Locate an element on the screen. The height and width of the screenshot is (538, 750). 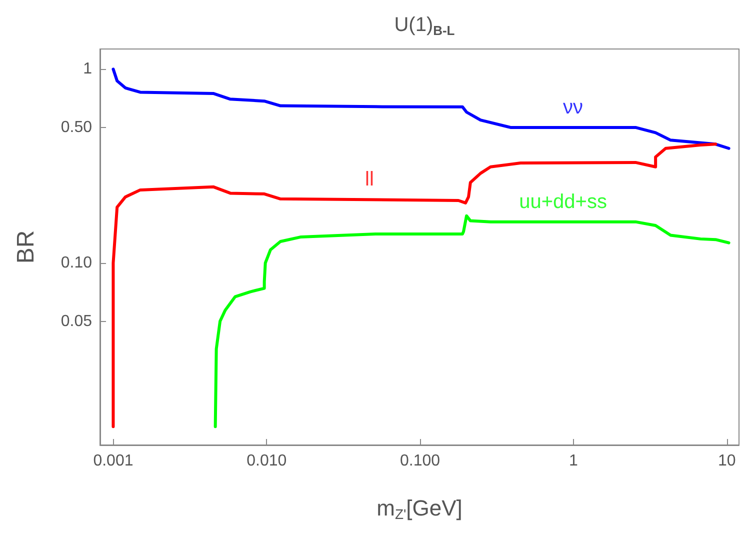
series-label: νν is located at coordinates (573, 107).